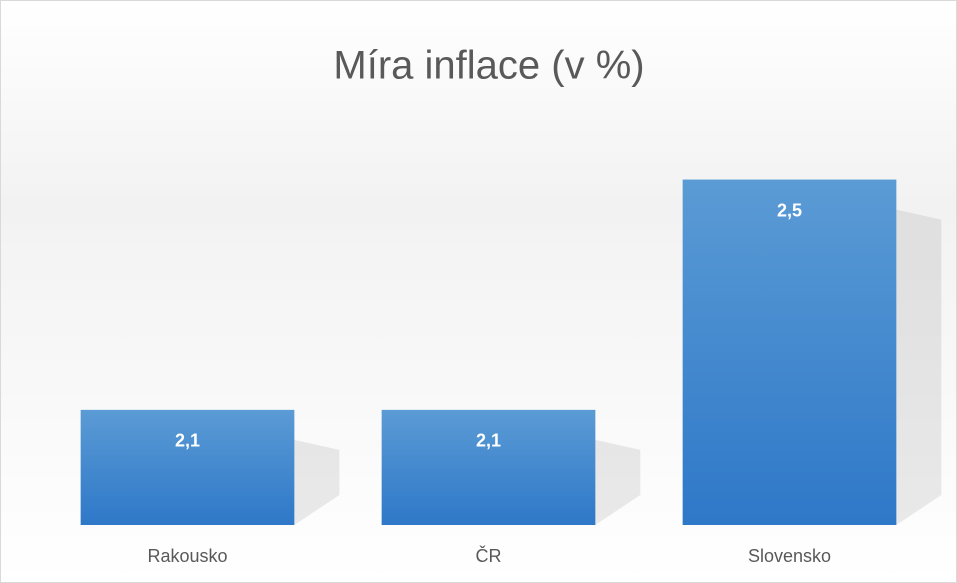 This screenshot has width=957, height=583. I want to click on x-tick-label: ČR, so click(489, 555).